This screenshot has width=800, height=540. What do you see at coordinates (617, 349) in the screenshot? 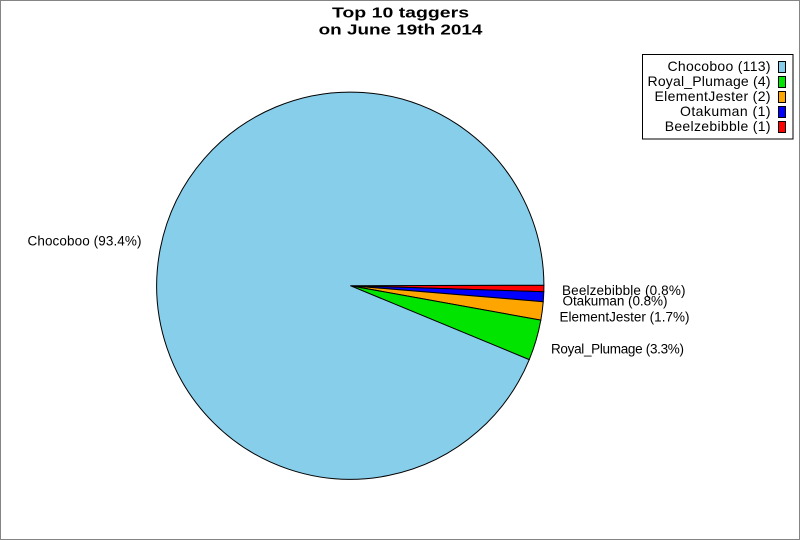
I see `svg-text: Royal_Plumage (3.3%)` at bounding box center [617, 349].